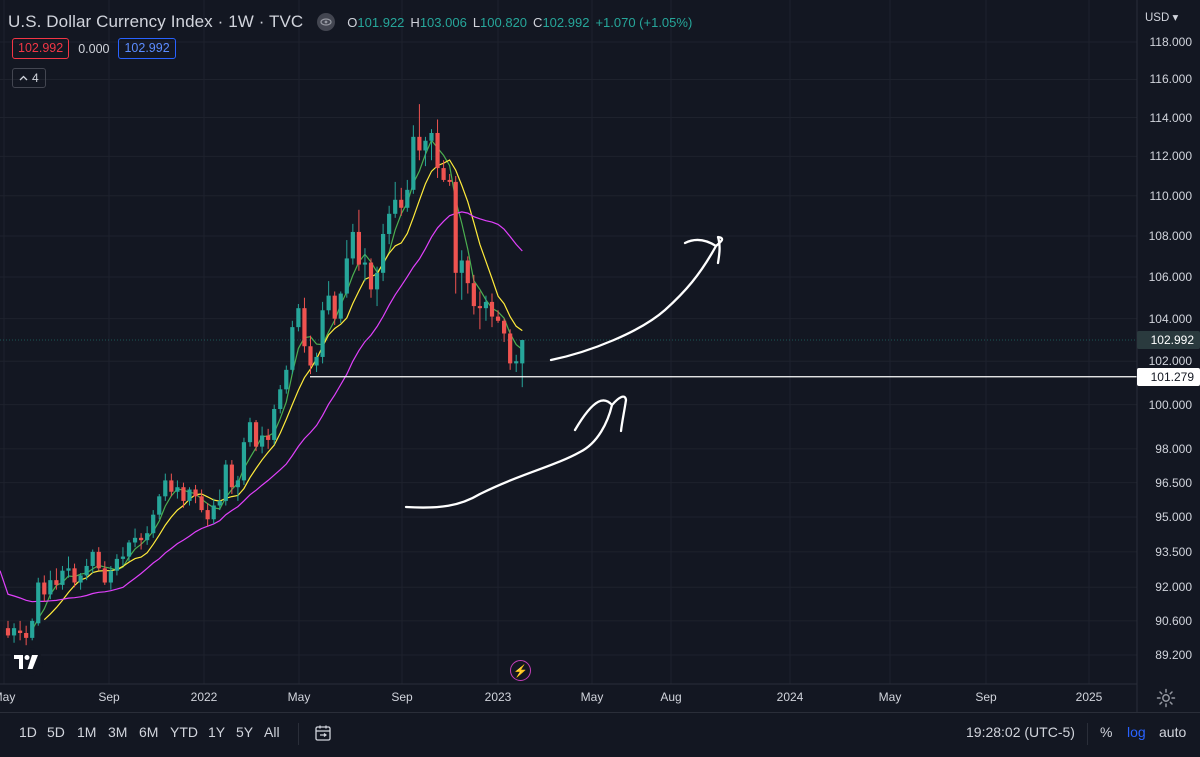 The width and height of the screenshot is (1200, 757). I want to click on price-axis-label: 108.000, so click(1170, 236).